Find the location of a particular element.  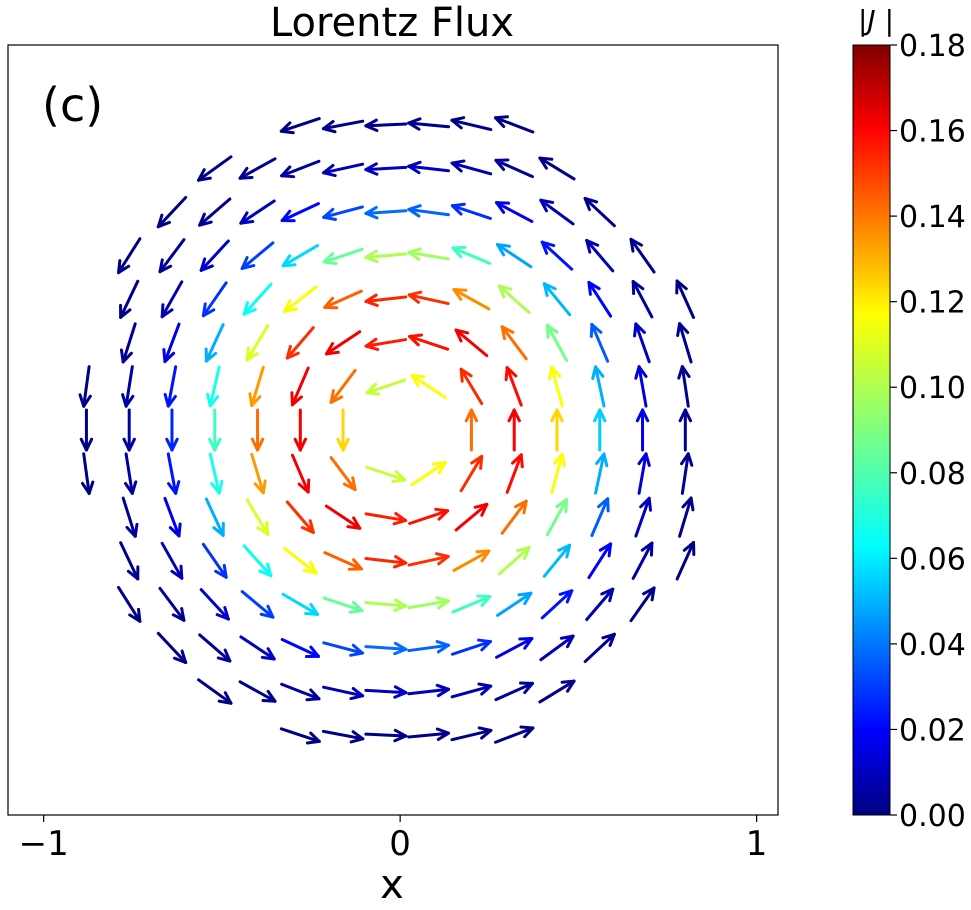

colorbar-tick-label: 0.14 is located at coordinates (932, 217).